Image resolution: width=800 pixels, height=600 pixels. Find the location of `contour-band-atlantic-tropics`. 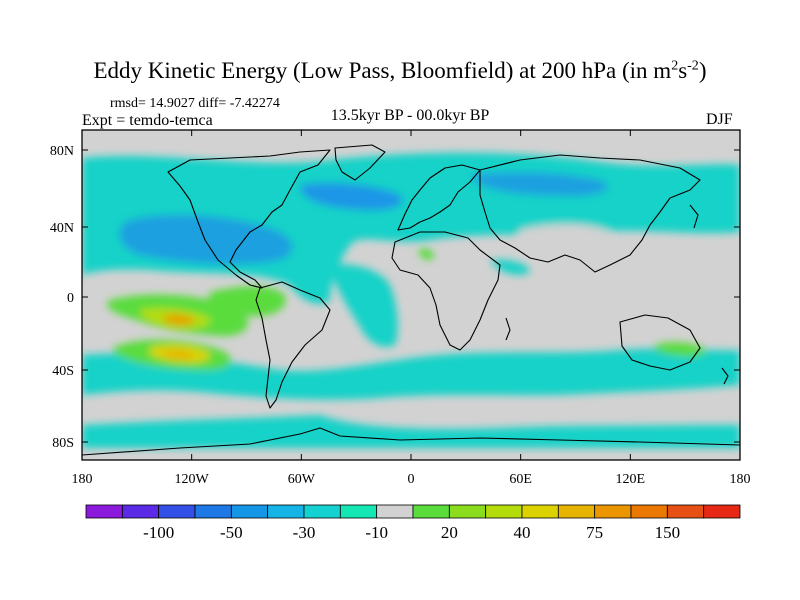

contour-band-atlantic-tropics is located at coordinates (364, 305).